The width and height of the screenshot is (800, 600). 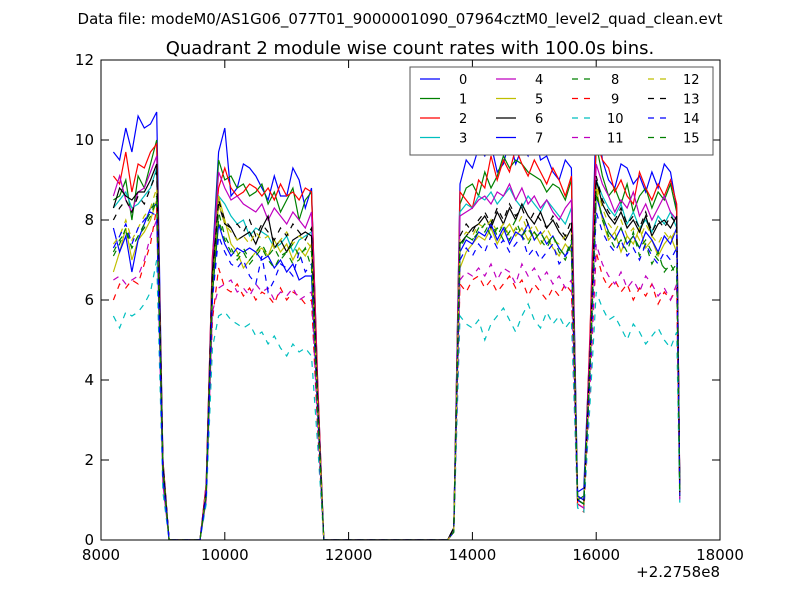 What do you see at coordinates (89, 540) in the screenshot?
I see `y-tick-label: 0` at bounding box center [89, 540].